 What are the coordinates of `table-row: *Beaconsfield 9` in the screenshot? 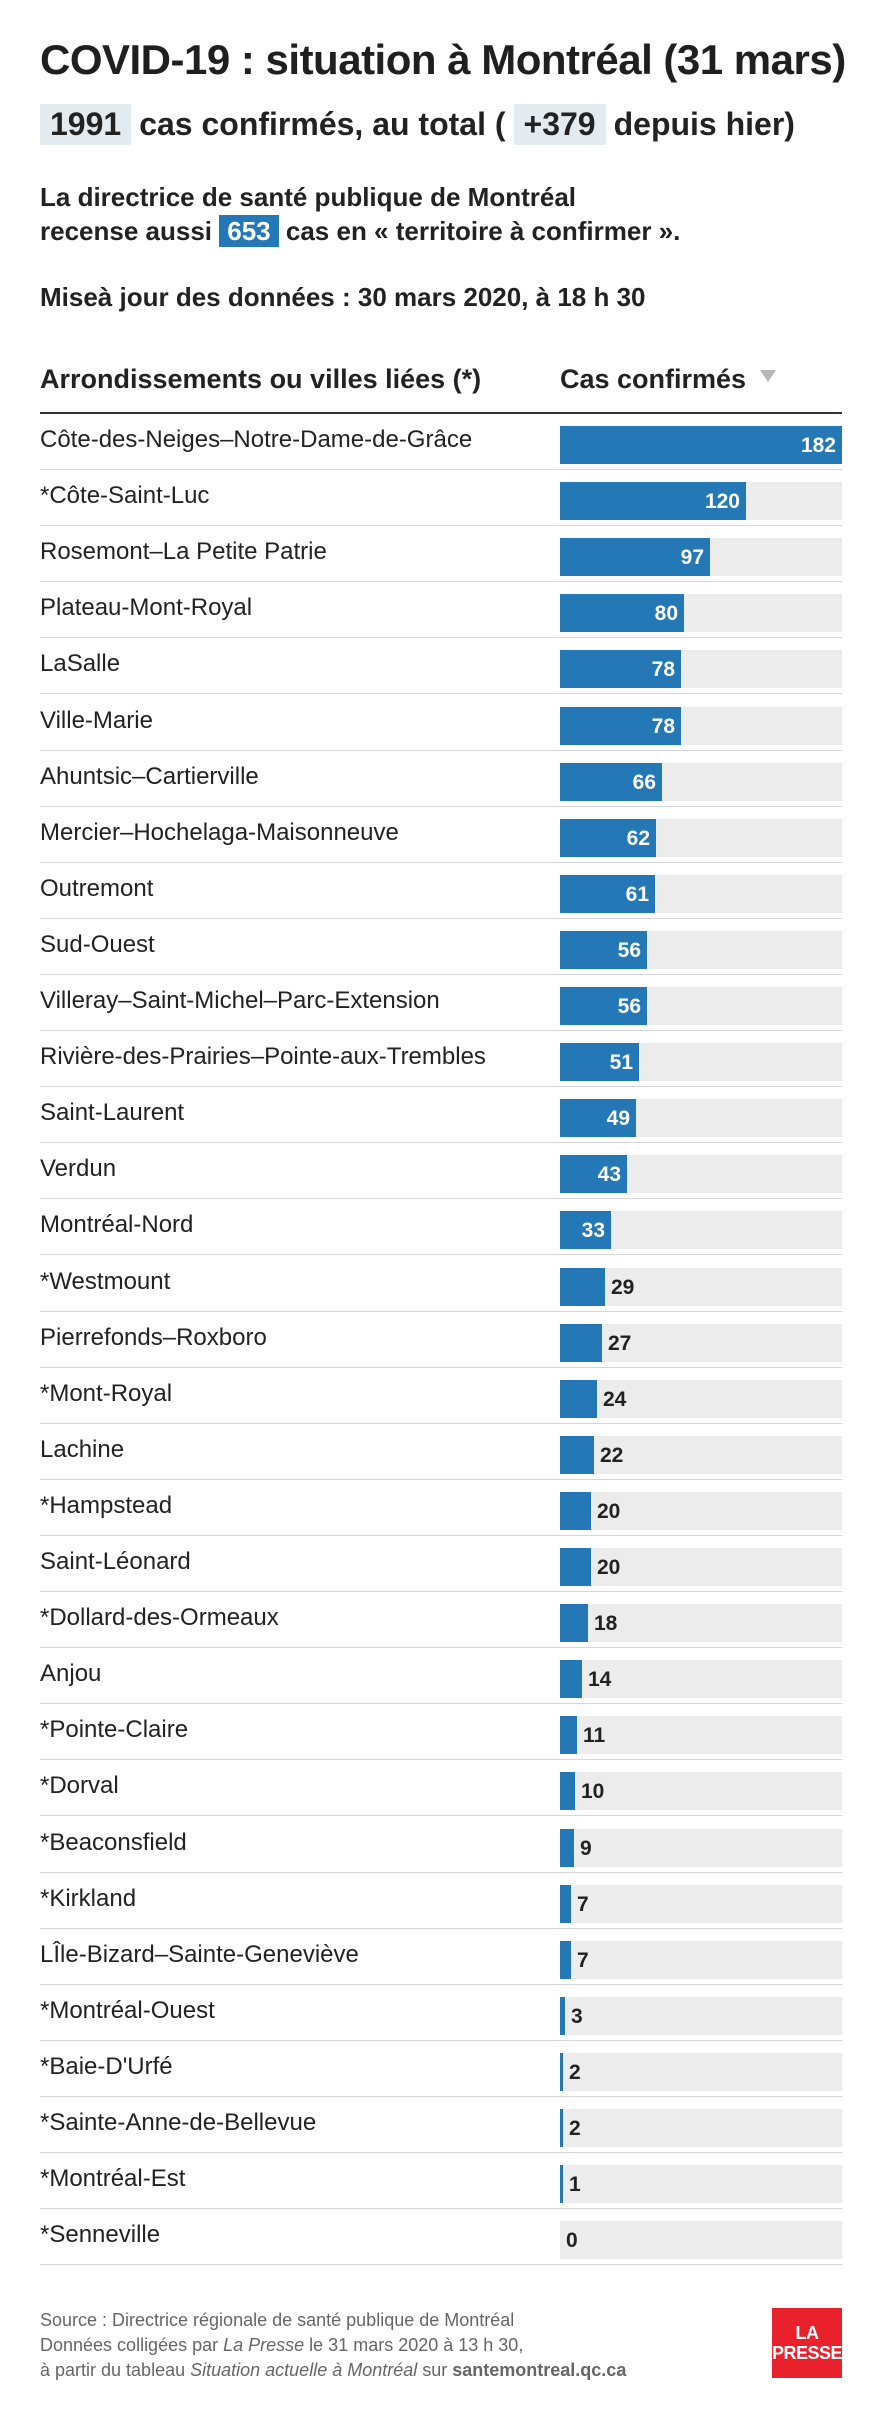 It's located at (440, 1845).